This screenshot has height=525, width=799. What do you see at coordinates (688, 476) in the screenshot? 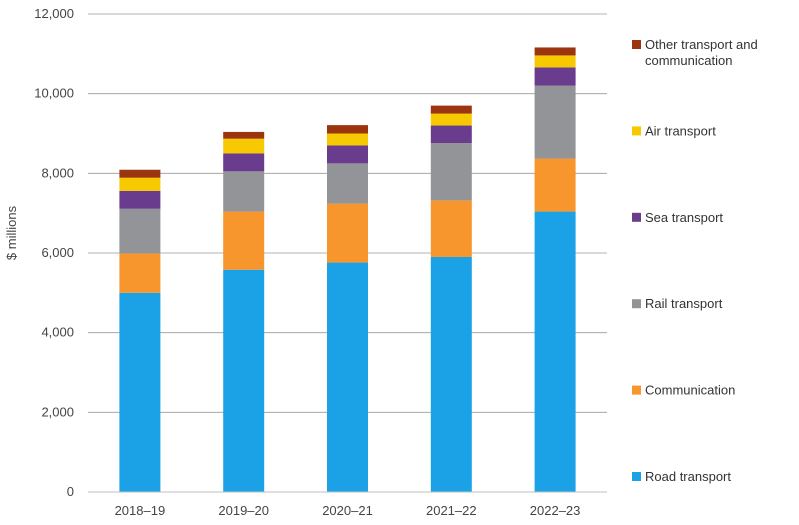
I see `legend-label: Road transport` at bounding box center [688, 476].